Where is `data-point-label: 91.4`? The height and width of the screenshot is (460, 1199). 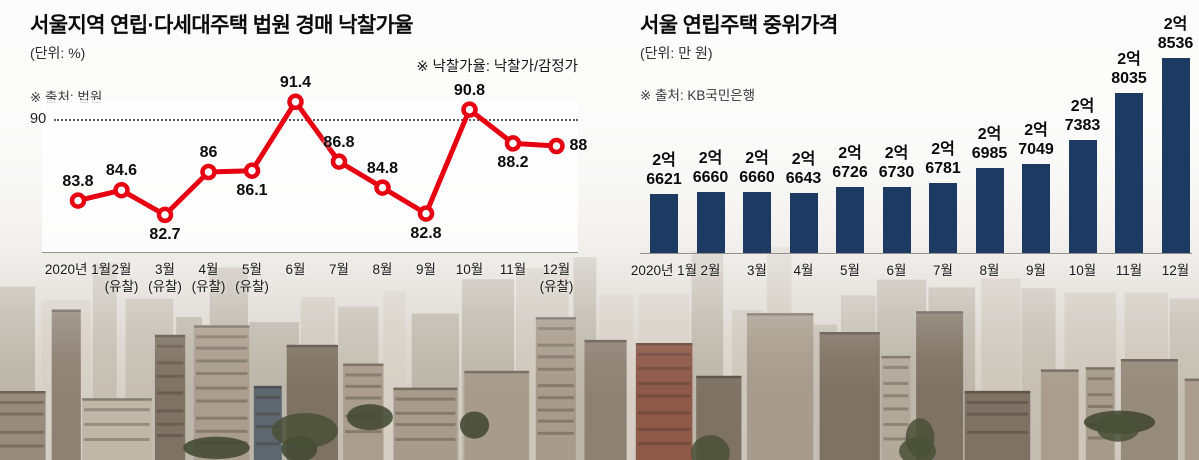
data-point-label: 91.4 is located at coordinates (295, 82).